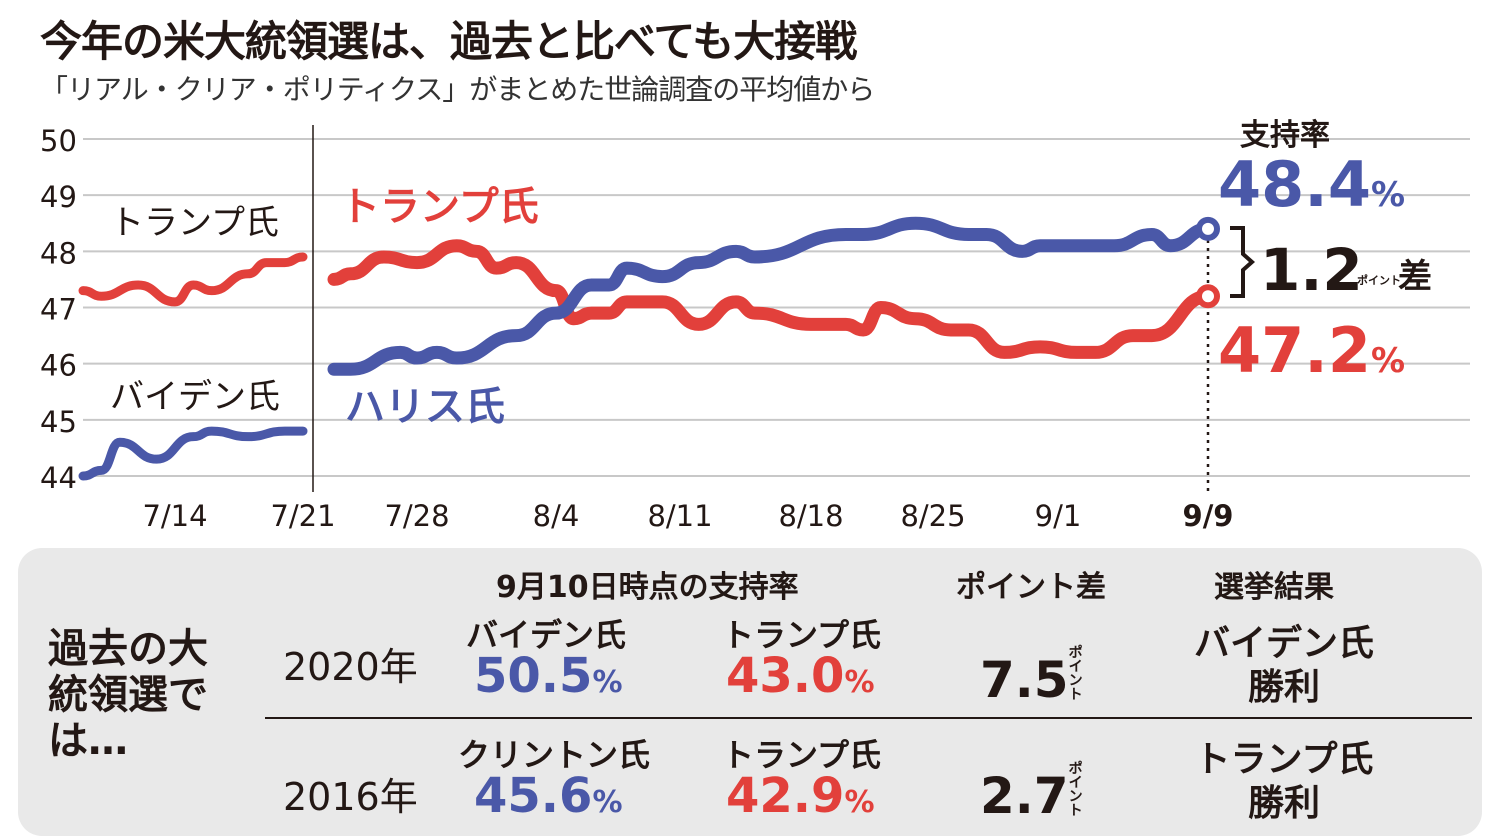  Describe the element at coordinates (546, 635) in the screenshot. I see `dem-name: バイデン氏` at that location.